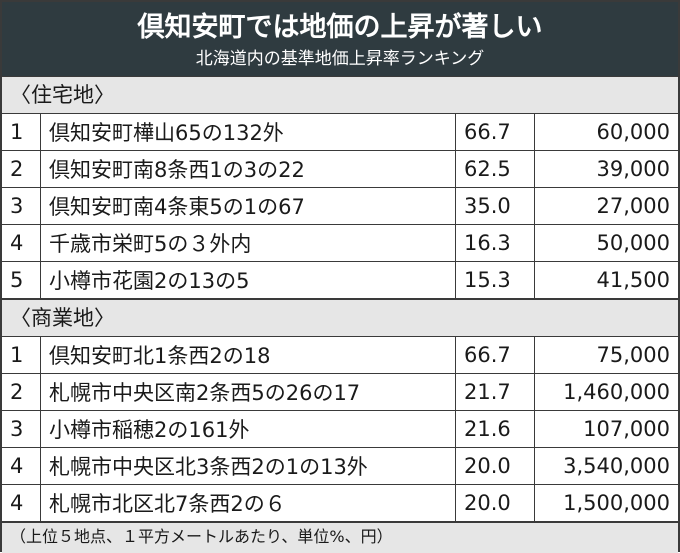 Image resolution: width=680 pixels, height=553 pixels. Describe the element at coordinates (606, 169) in the screenshot. I see `price-cell: 39,000` at that location.